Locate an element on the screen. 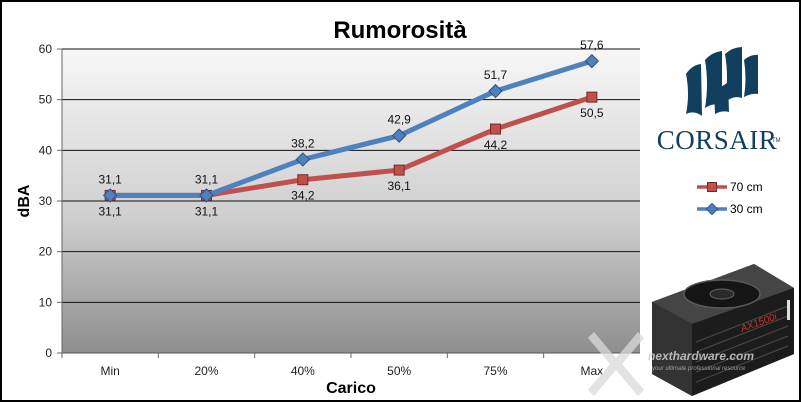  legend-marker-diamond is located at coordinates (712, 209).